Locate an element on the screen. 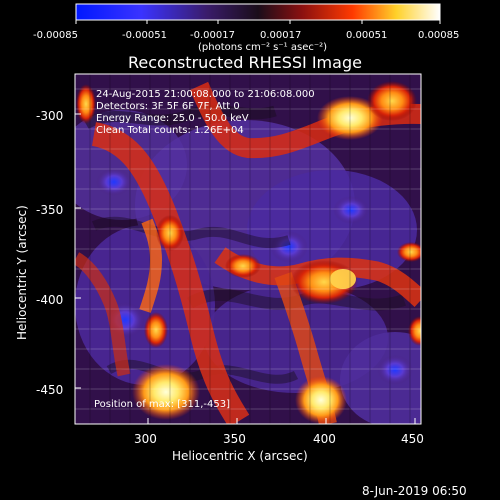 The image size is (500, 500). colorbar-gradient is located at coordinates (258, 12).